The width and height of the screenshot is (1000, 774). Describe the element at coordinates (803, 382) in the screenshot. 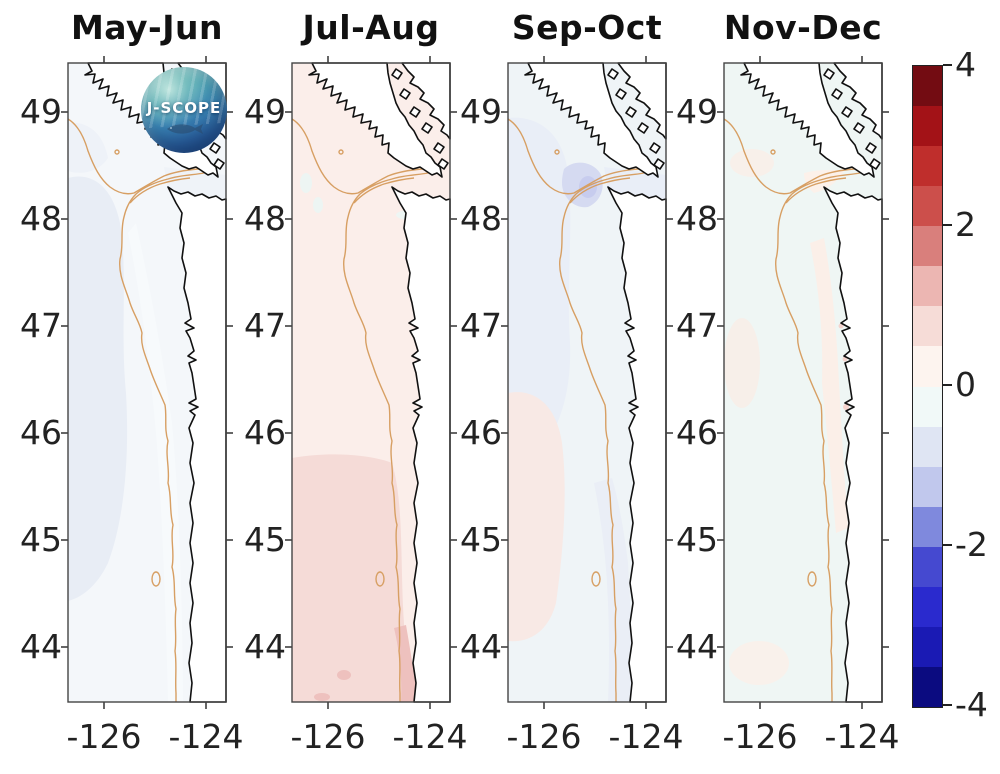

I see `map-panel-nov-dec` at that location.